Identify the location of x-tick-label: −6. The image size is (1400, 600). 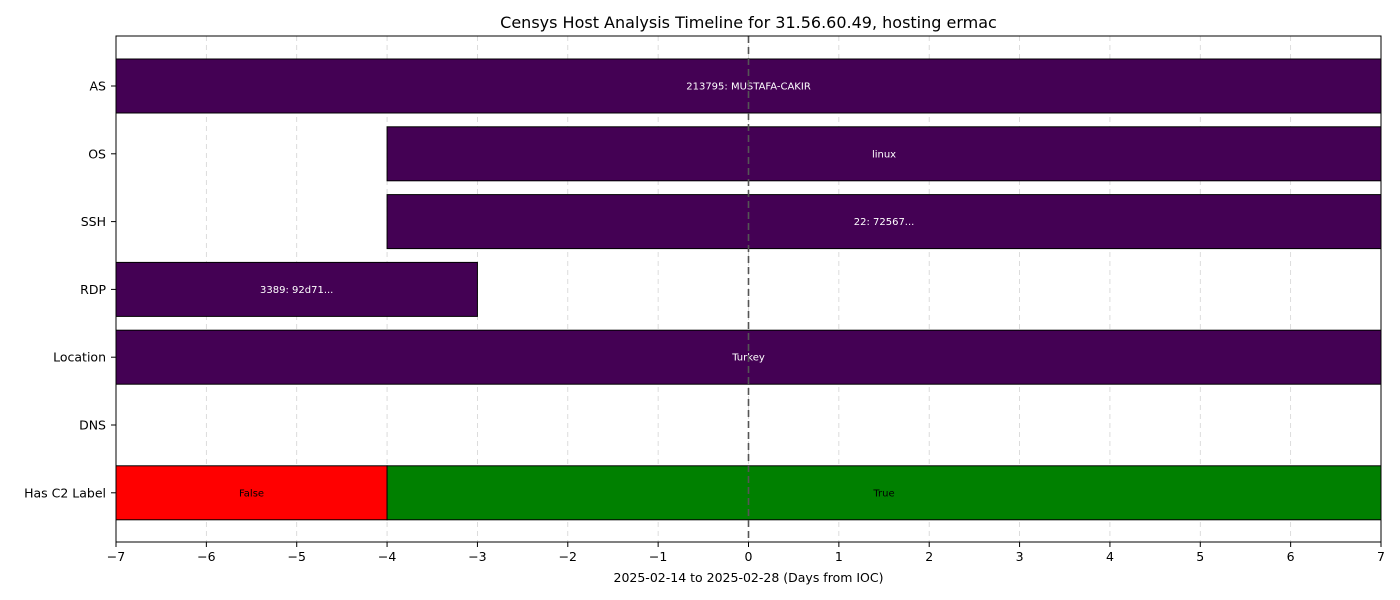
(206, 556).